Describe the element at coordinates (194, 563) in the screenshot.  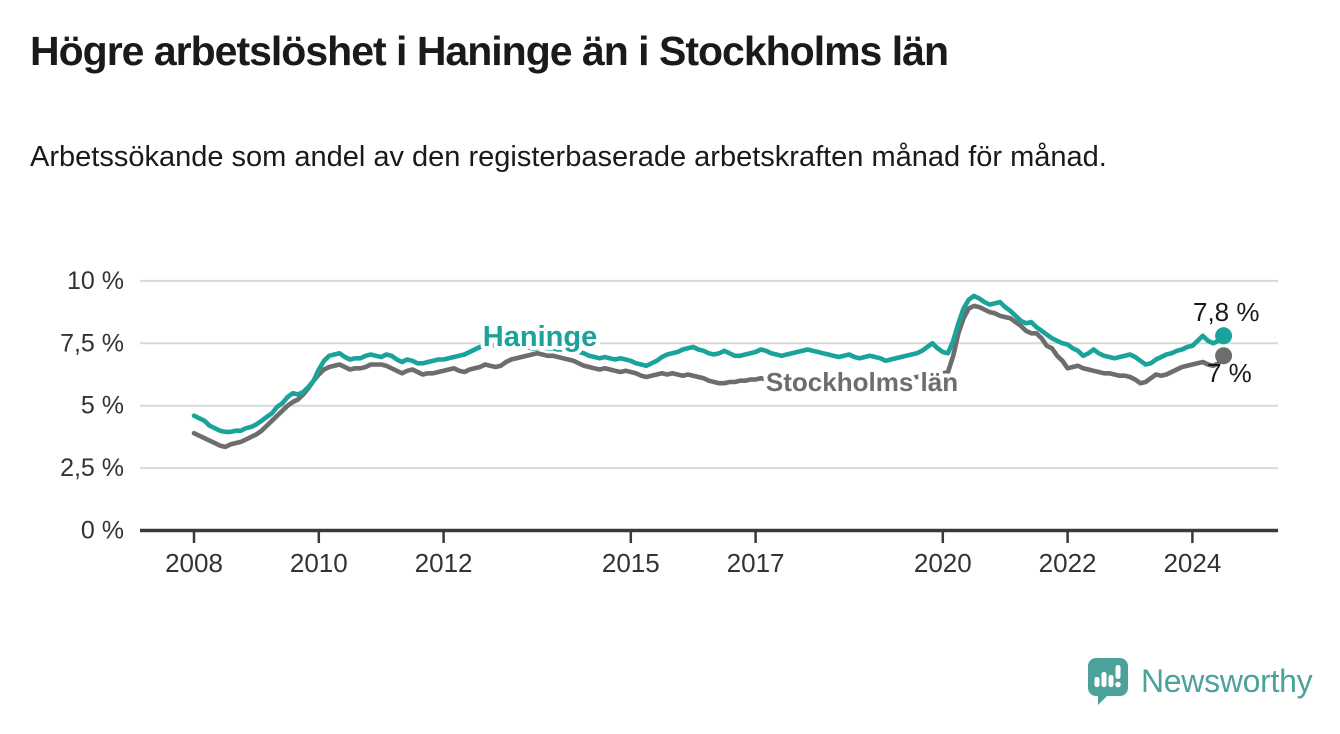
I see `x-axis-label: 2008` at that location.